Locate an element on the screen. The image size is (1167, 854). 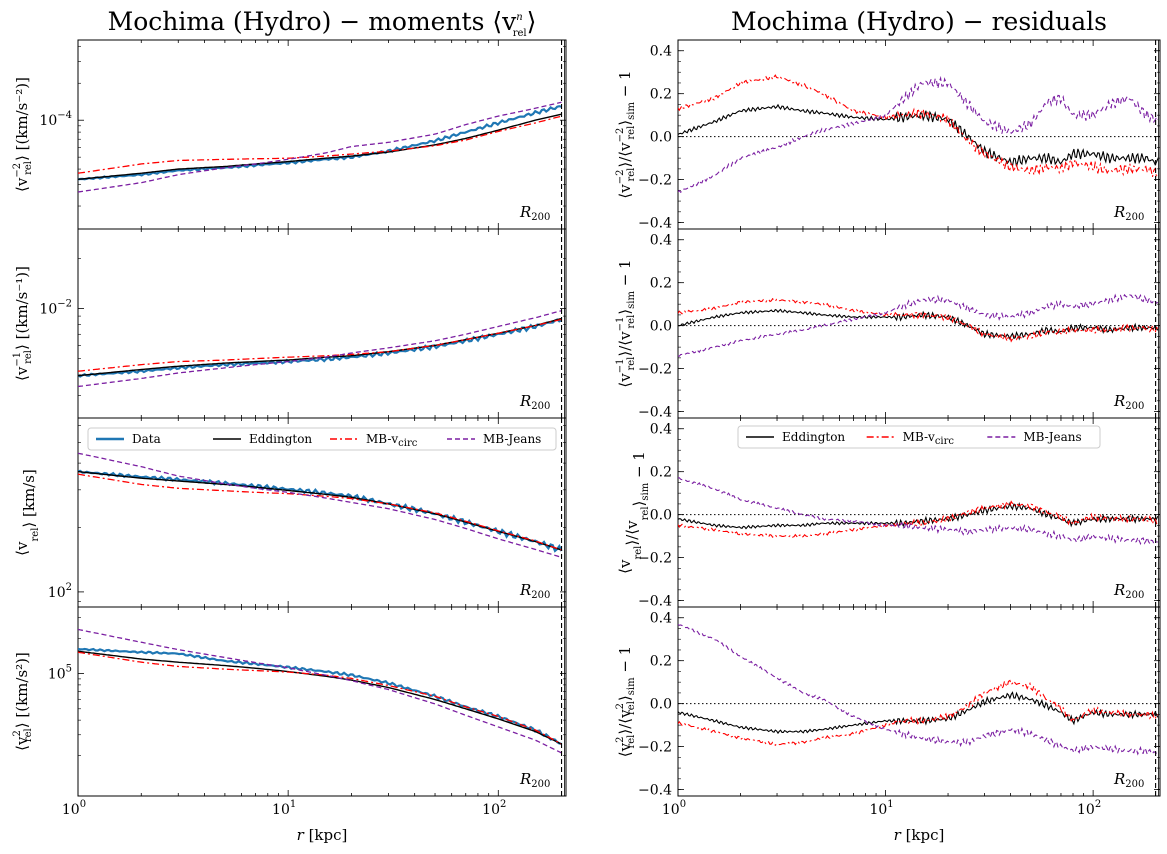
left-panel-2-series-mb_vcirc is located at coordinates (320, 345).